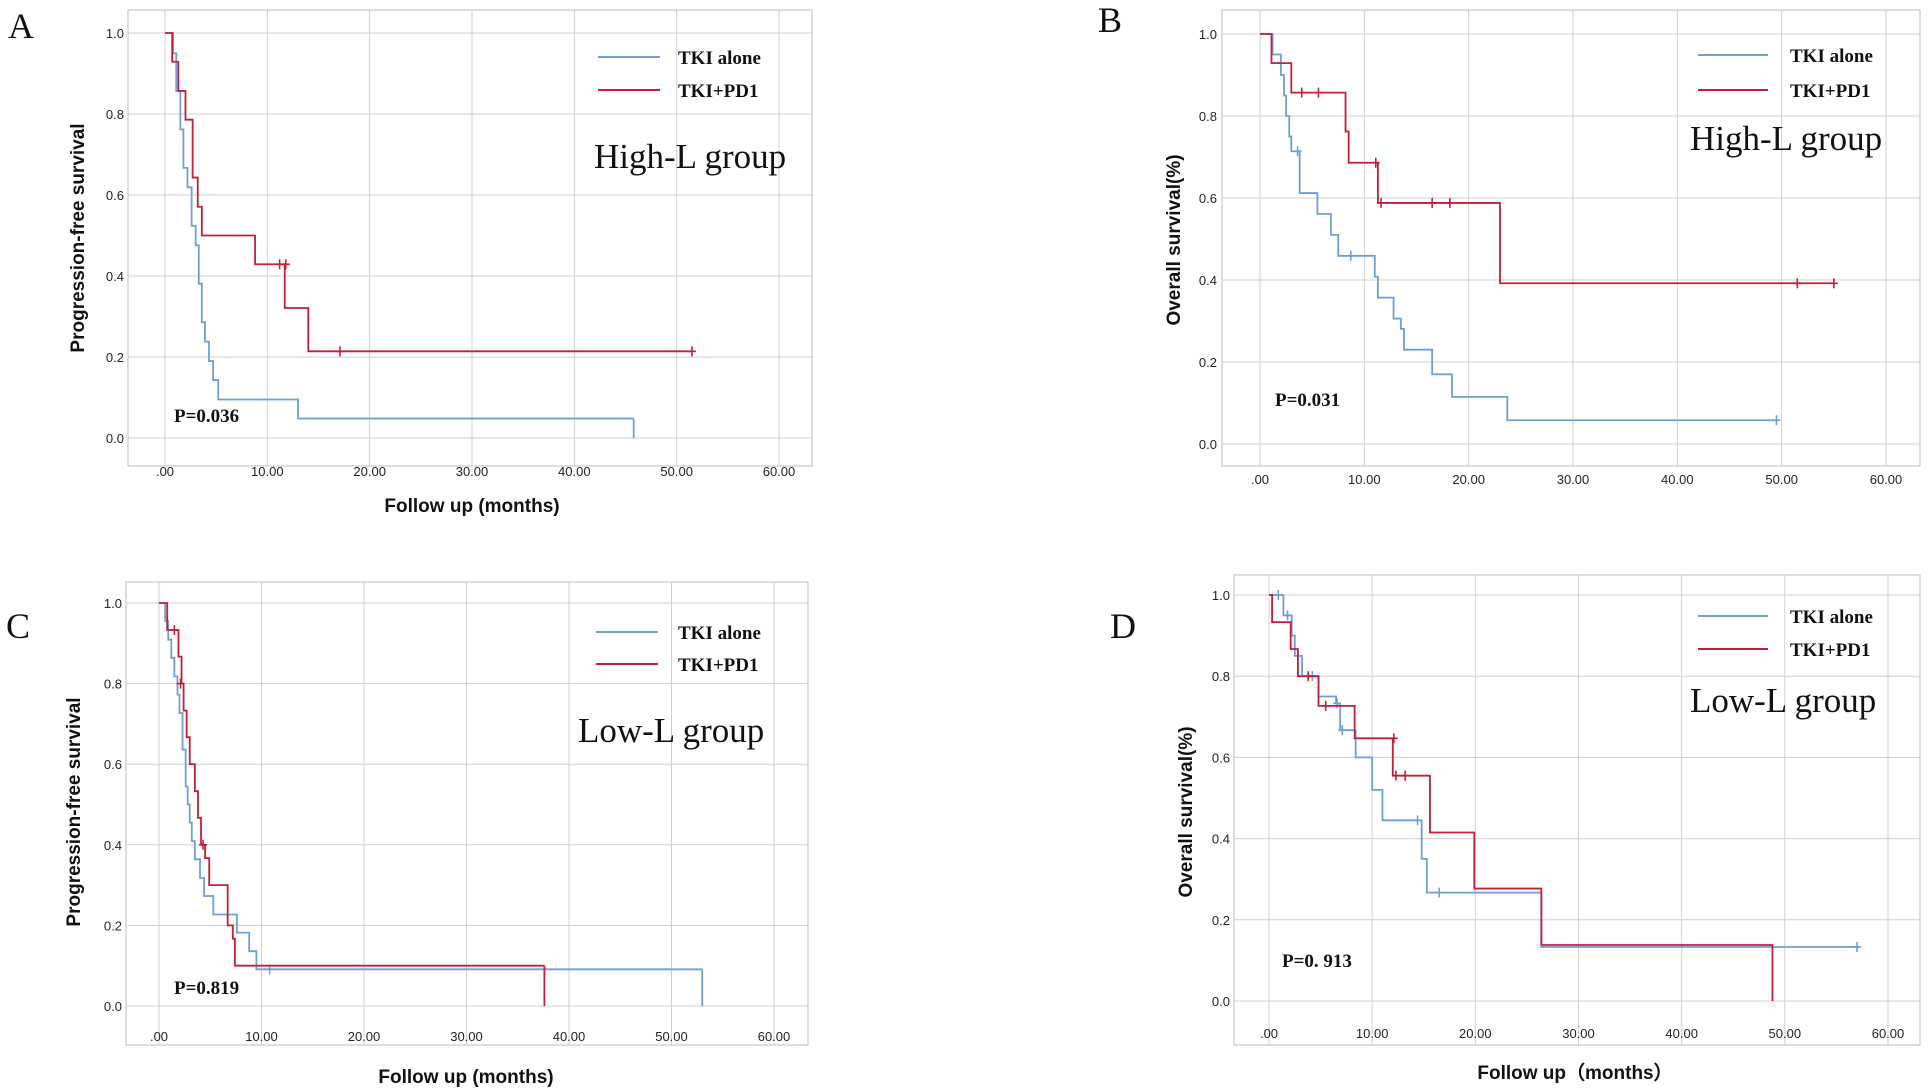 This screenshot has height=1088, width=1928. Describe the element at coordinates (1186, 811) in the screenshot. I see `panel-d-ylabel: Overall survival(%)` at that location.